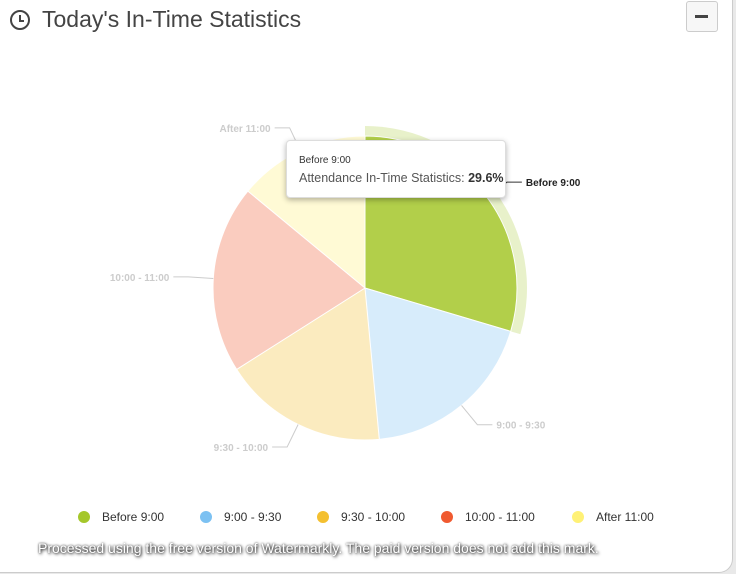 The image size is (736, 574). I want to click on legend-label: After 11:00, so click(625, 517).